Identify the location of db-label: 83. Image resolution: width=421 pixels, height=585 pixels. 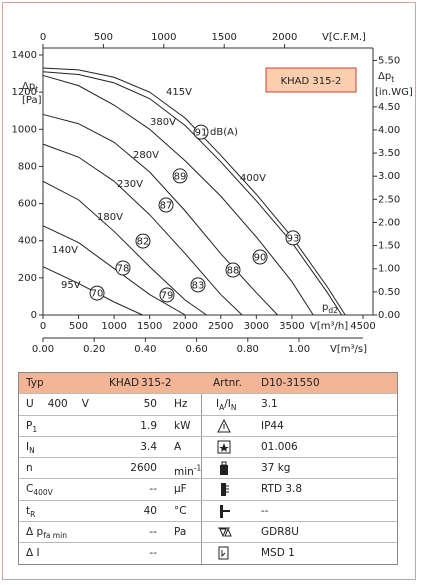
(198, 285).